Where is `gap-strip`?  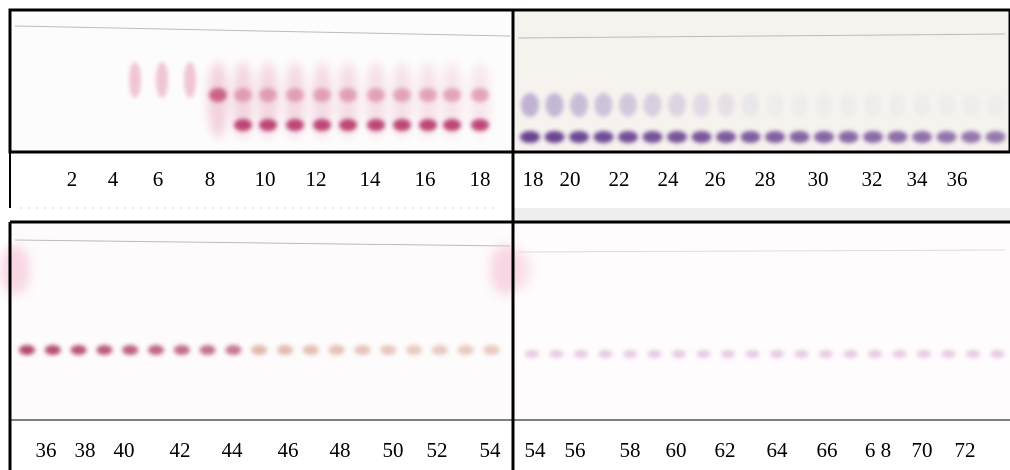 gap-strip is located at coordinates (762, 216).